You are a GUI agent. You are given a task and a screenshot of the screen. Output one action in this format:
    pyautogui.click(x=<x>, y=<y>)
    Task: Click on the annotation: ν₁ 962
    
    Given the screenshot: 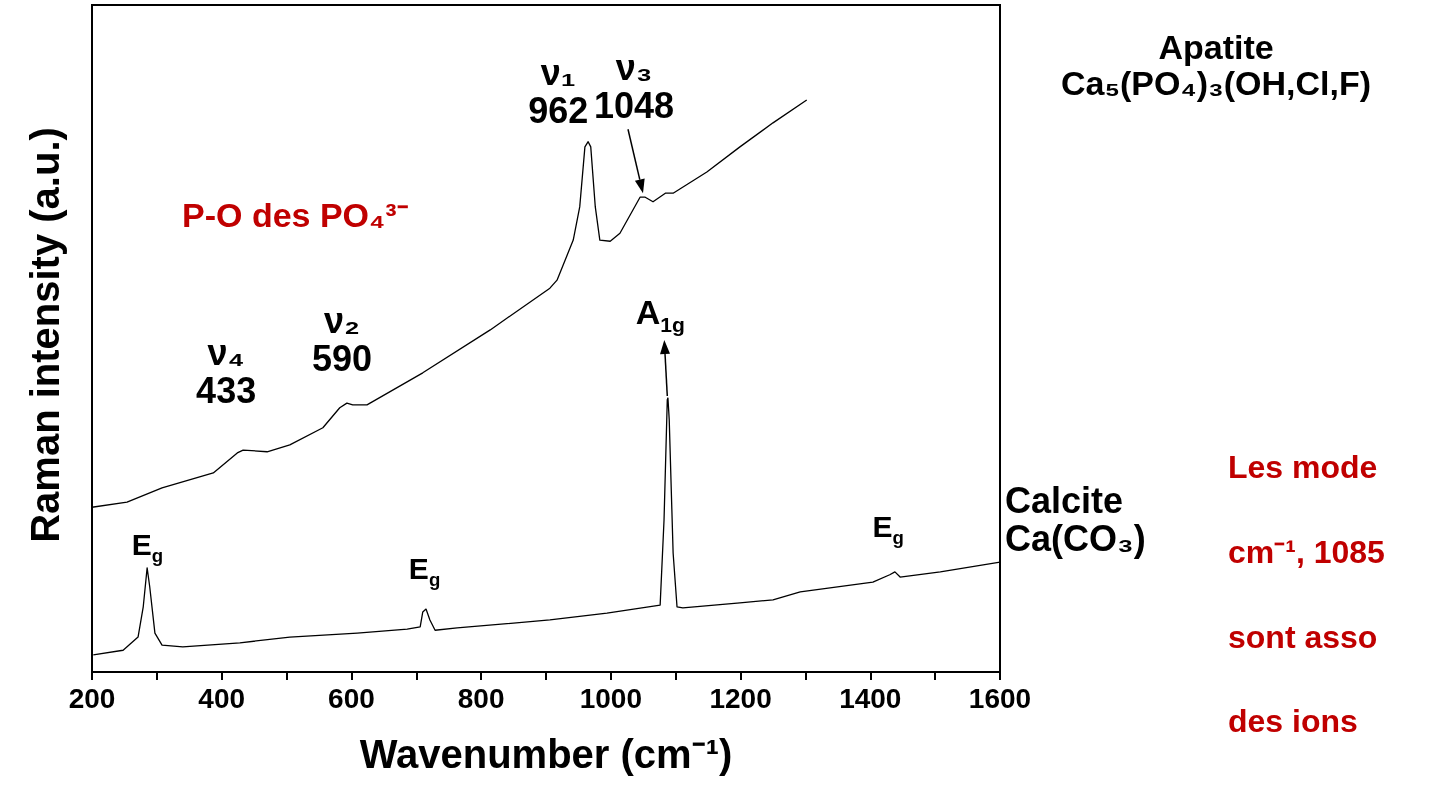 What is the action you would take?
    pyautogui.click(x=558, y=91)
    